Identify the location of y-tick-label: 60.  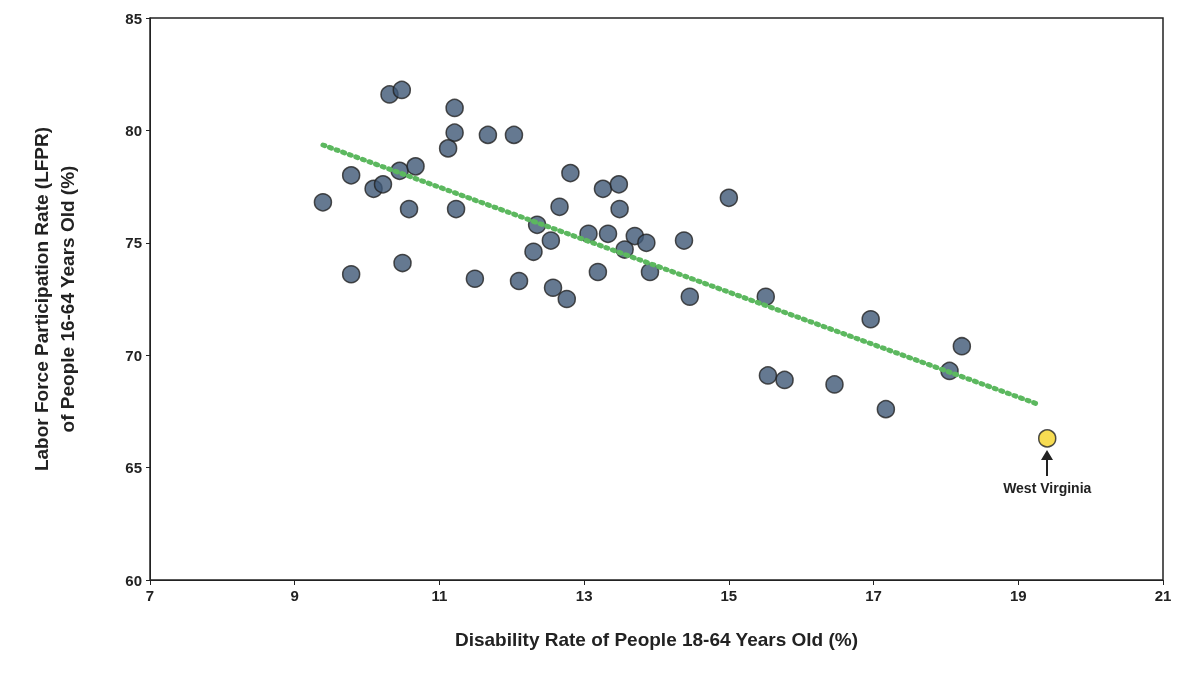
(133, 580).